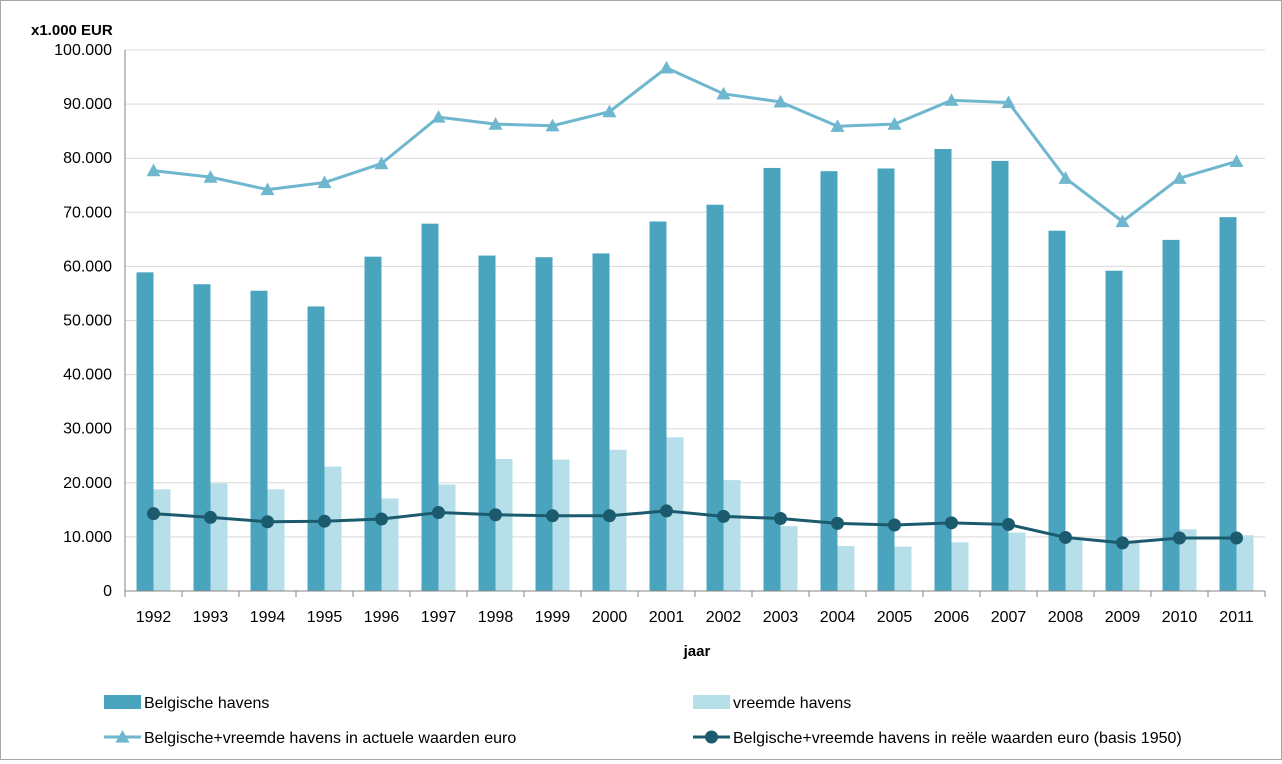 The image size is (1282, 764). Describe the element at coordinates (1236, 617) in the screenshot. I see `x-tick-label: 2011` at that location.